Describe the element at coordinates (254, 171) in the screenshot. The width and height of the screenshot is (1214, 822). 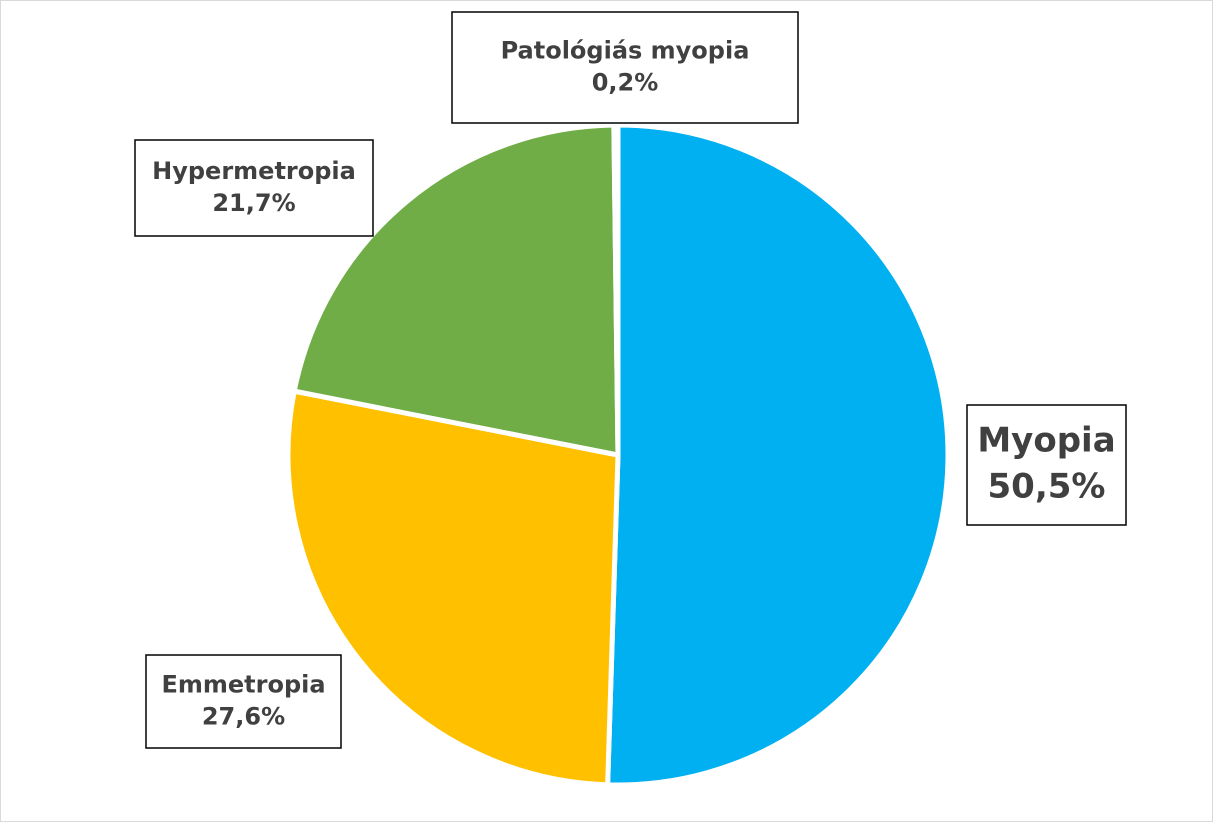
I see `slice-label: Hypermetropia` at that location.